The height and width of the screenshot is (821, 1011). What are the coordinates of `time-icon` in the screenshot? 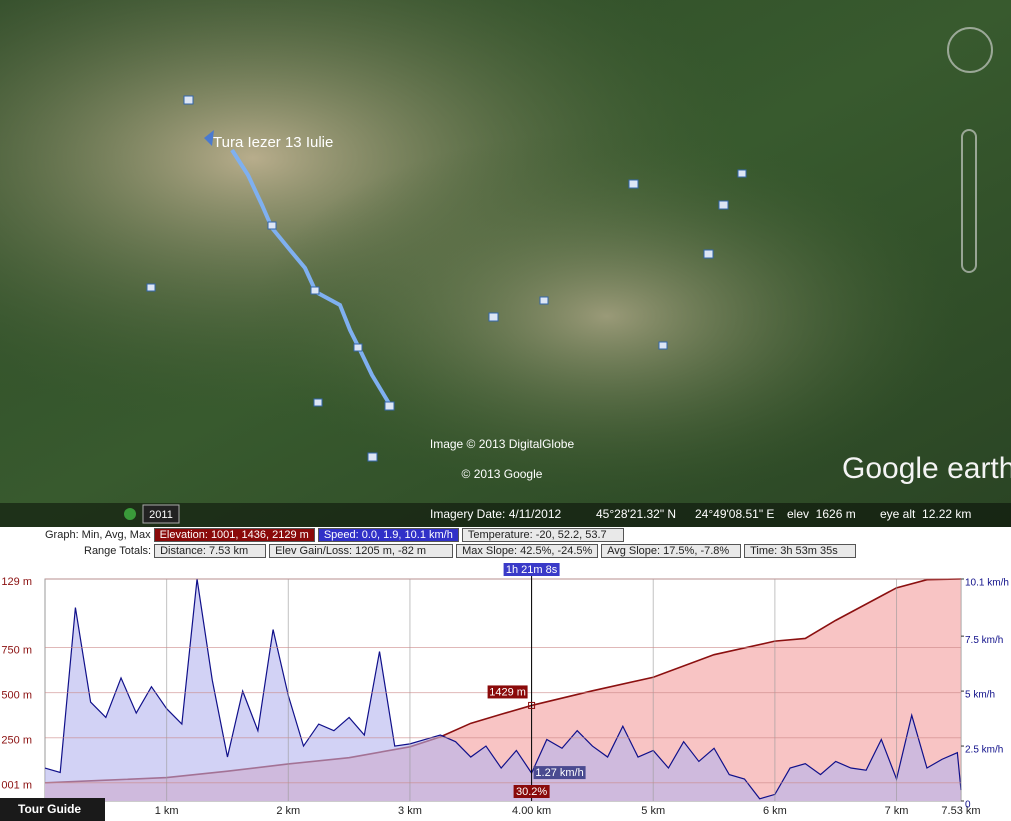 It's located at (130, 514).